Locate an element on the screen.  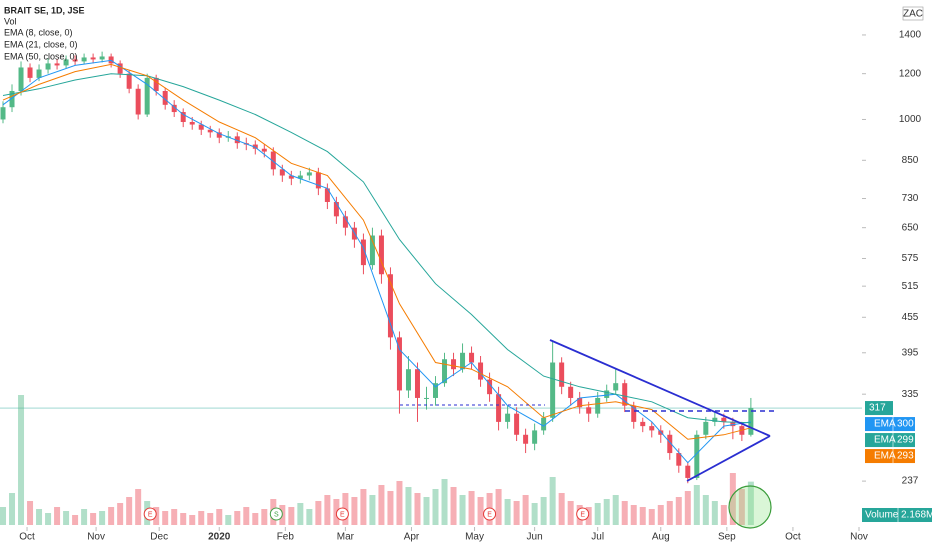
y-tick-label: 1000 is located at coordinates (910, 119).